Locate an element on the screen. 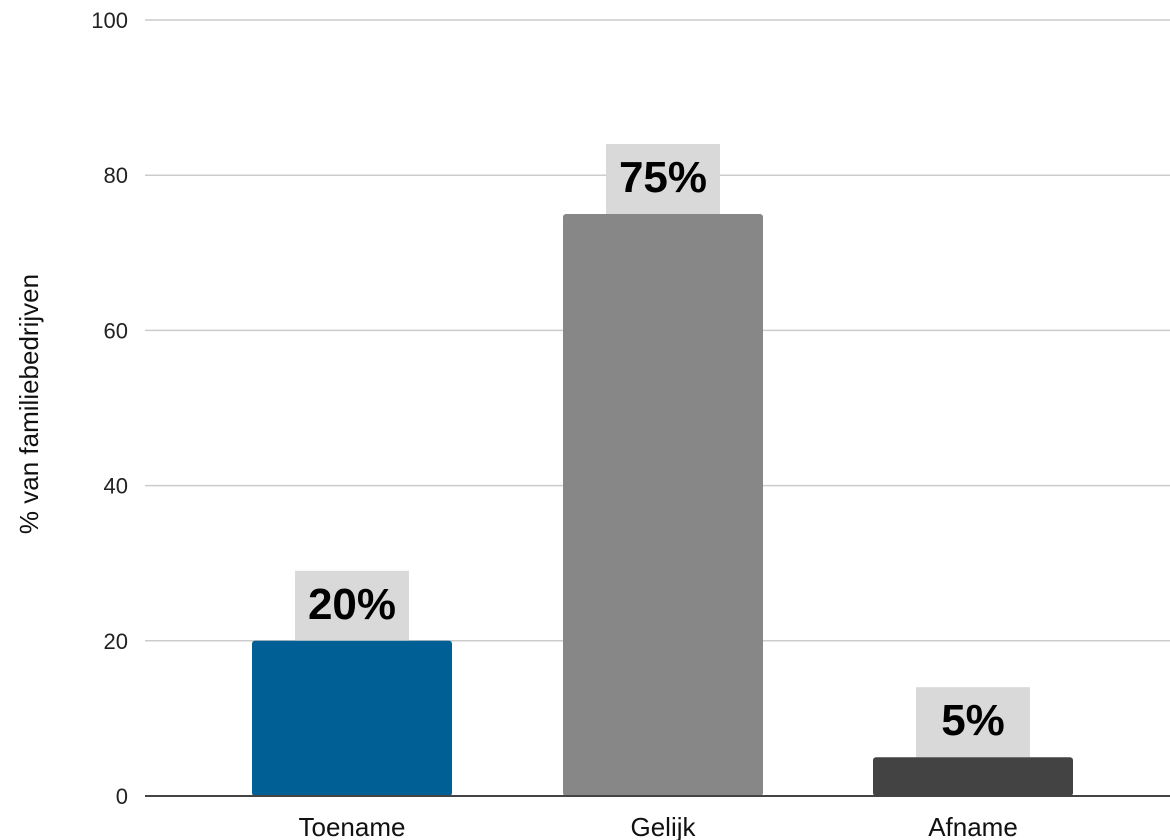  y-tick-label: 20 is located at coordinates (116, 641).